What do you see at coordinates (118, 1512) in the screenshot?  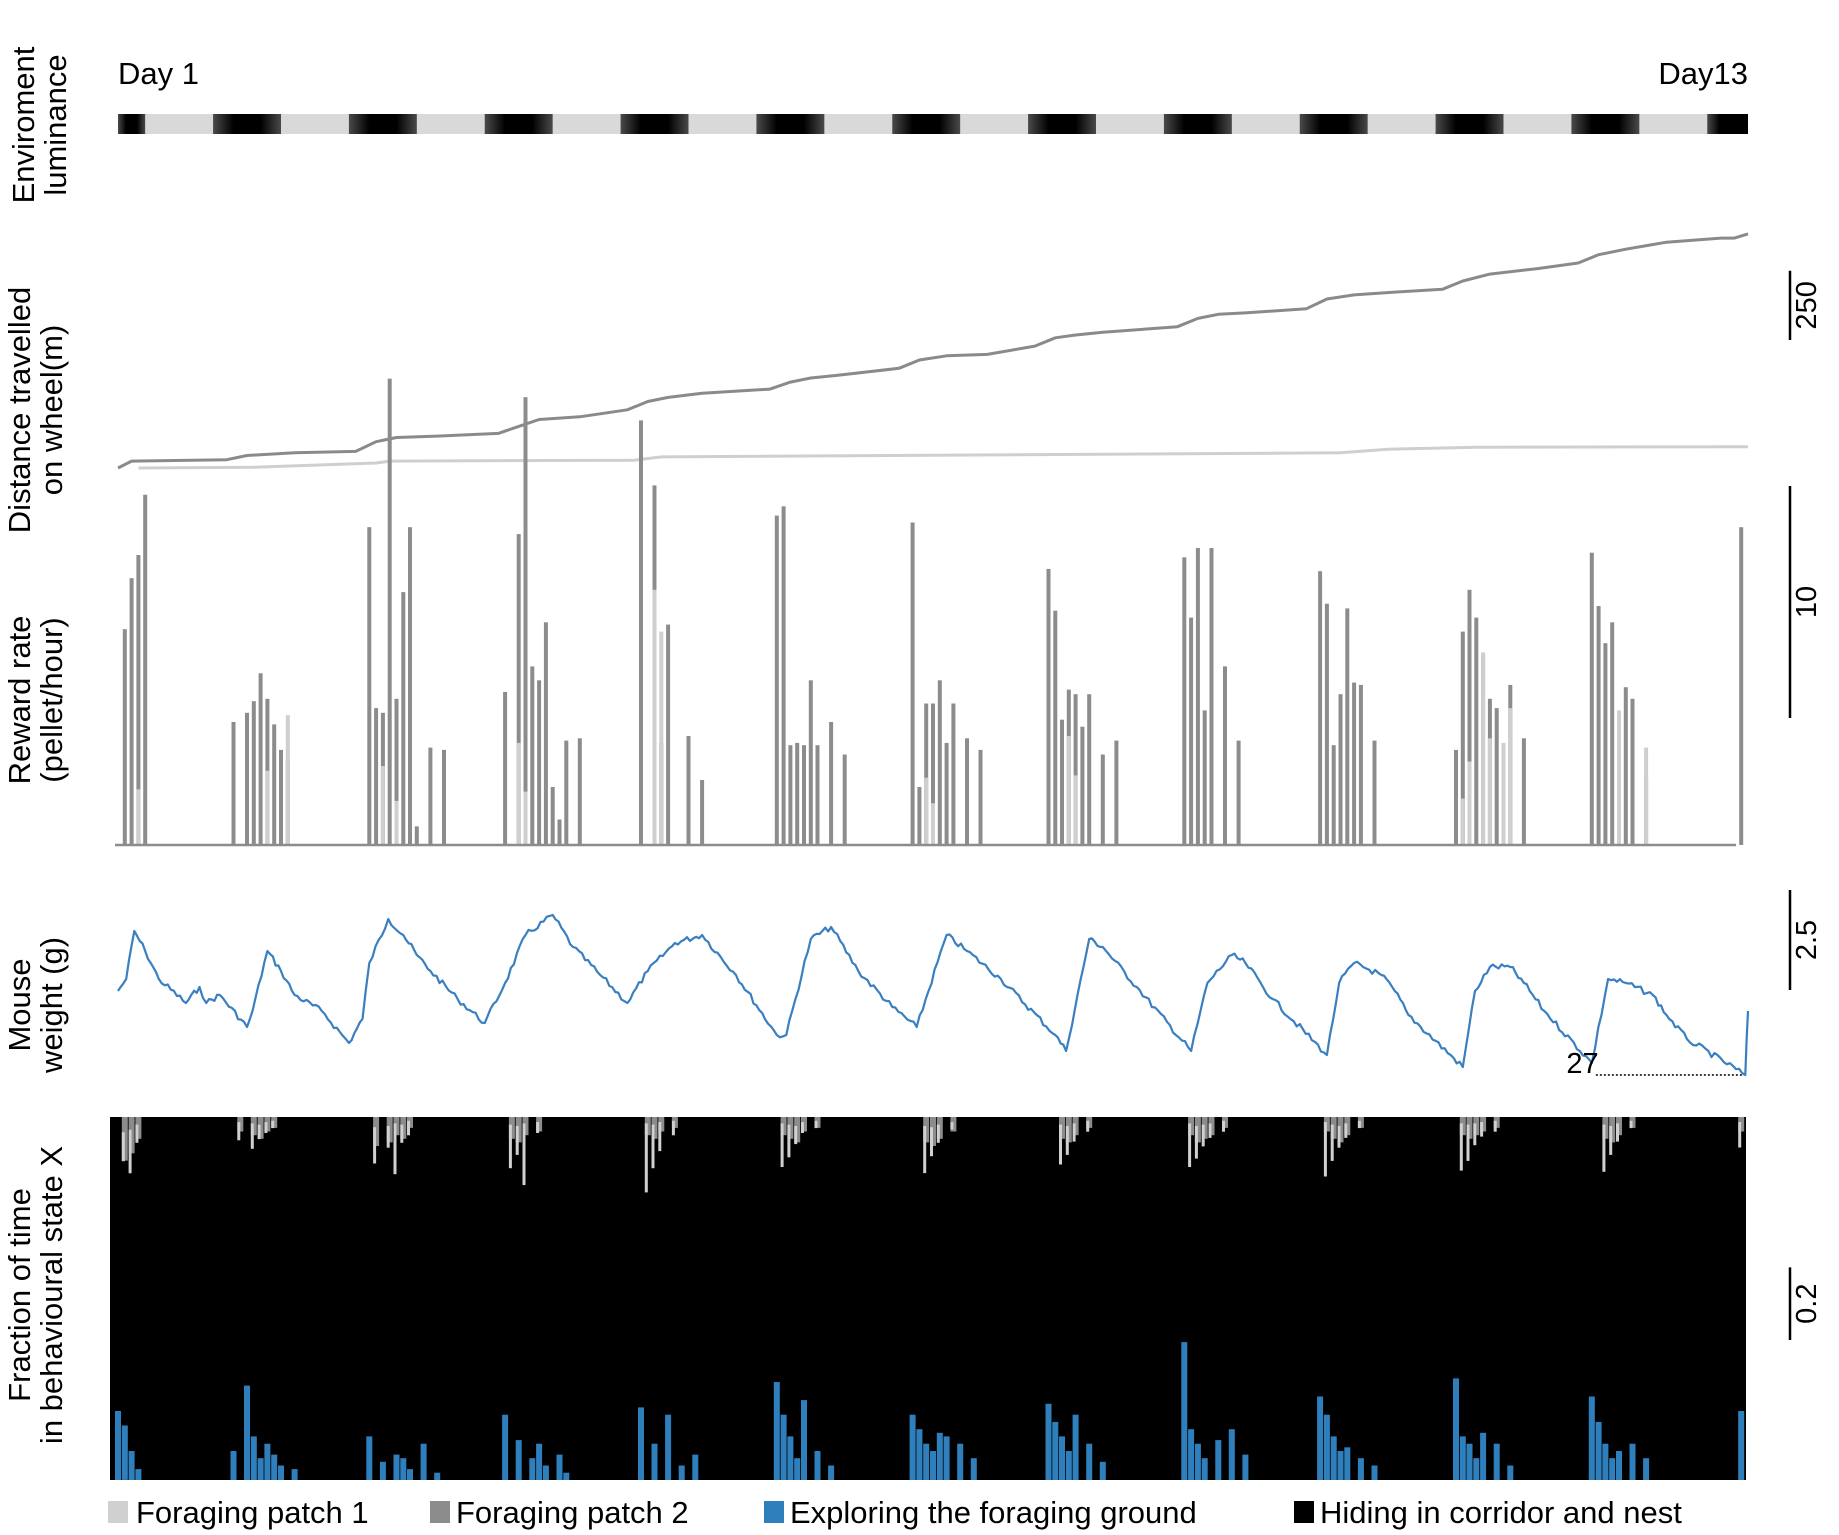 I see `legend-swatch-patch1` at bounding box center [118, 1512].